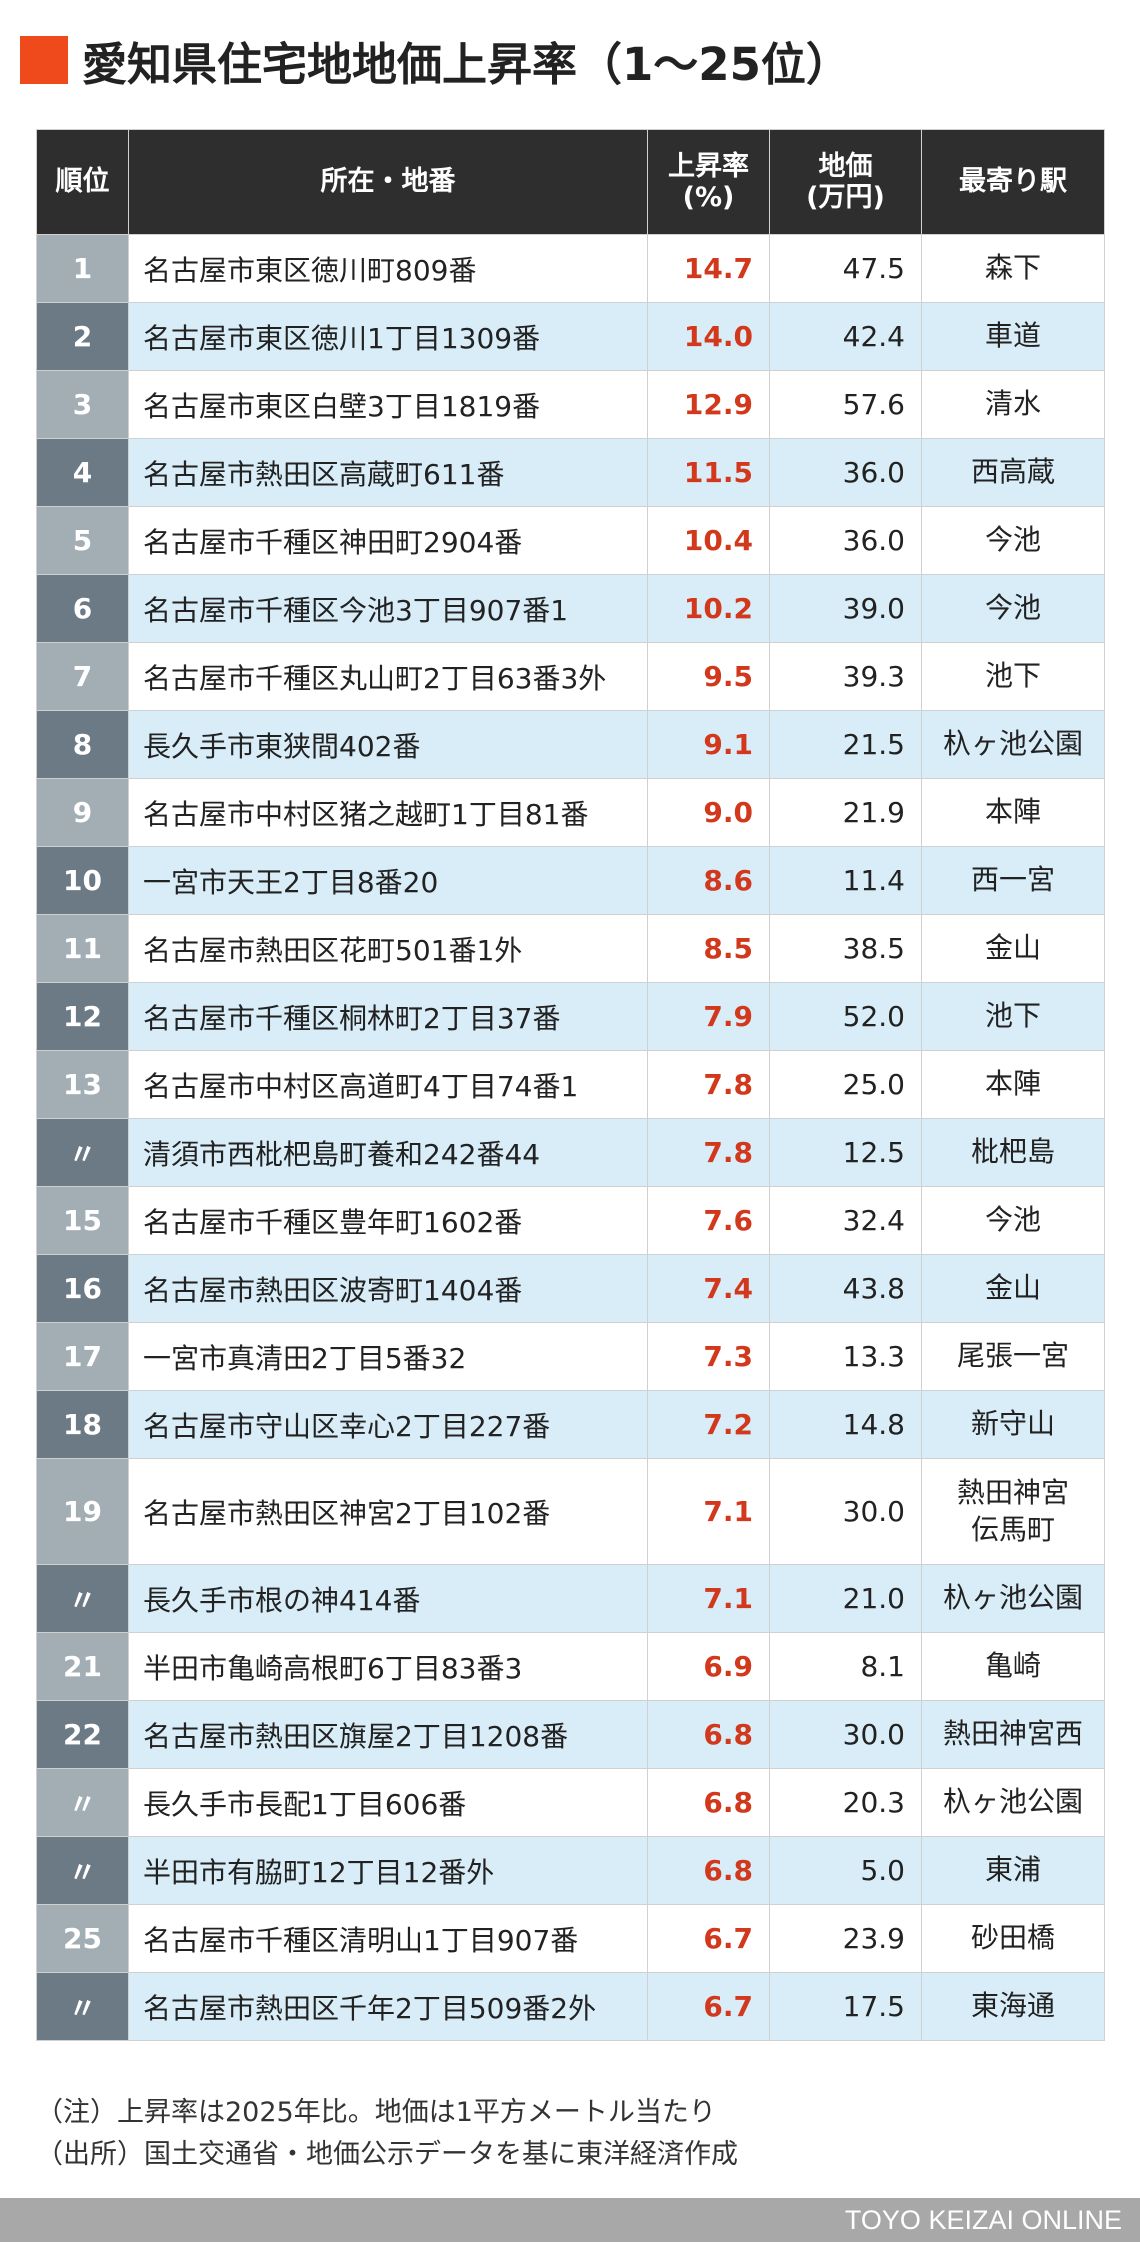  I want to click on price-cell: 21.5, so click(845, 744).